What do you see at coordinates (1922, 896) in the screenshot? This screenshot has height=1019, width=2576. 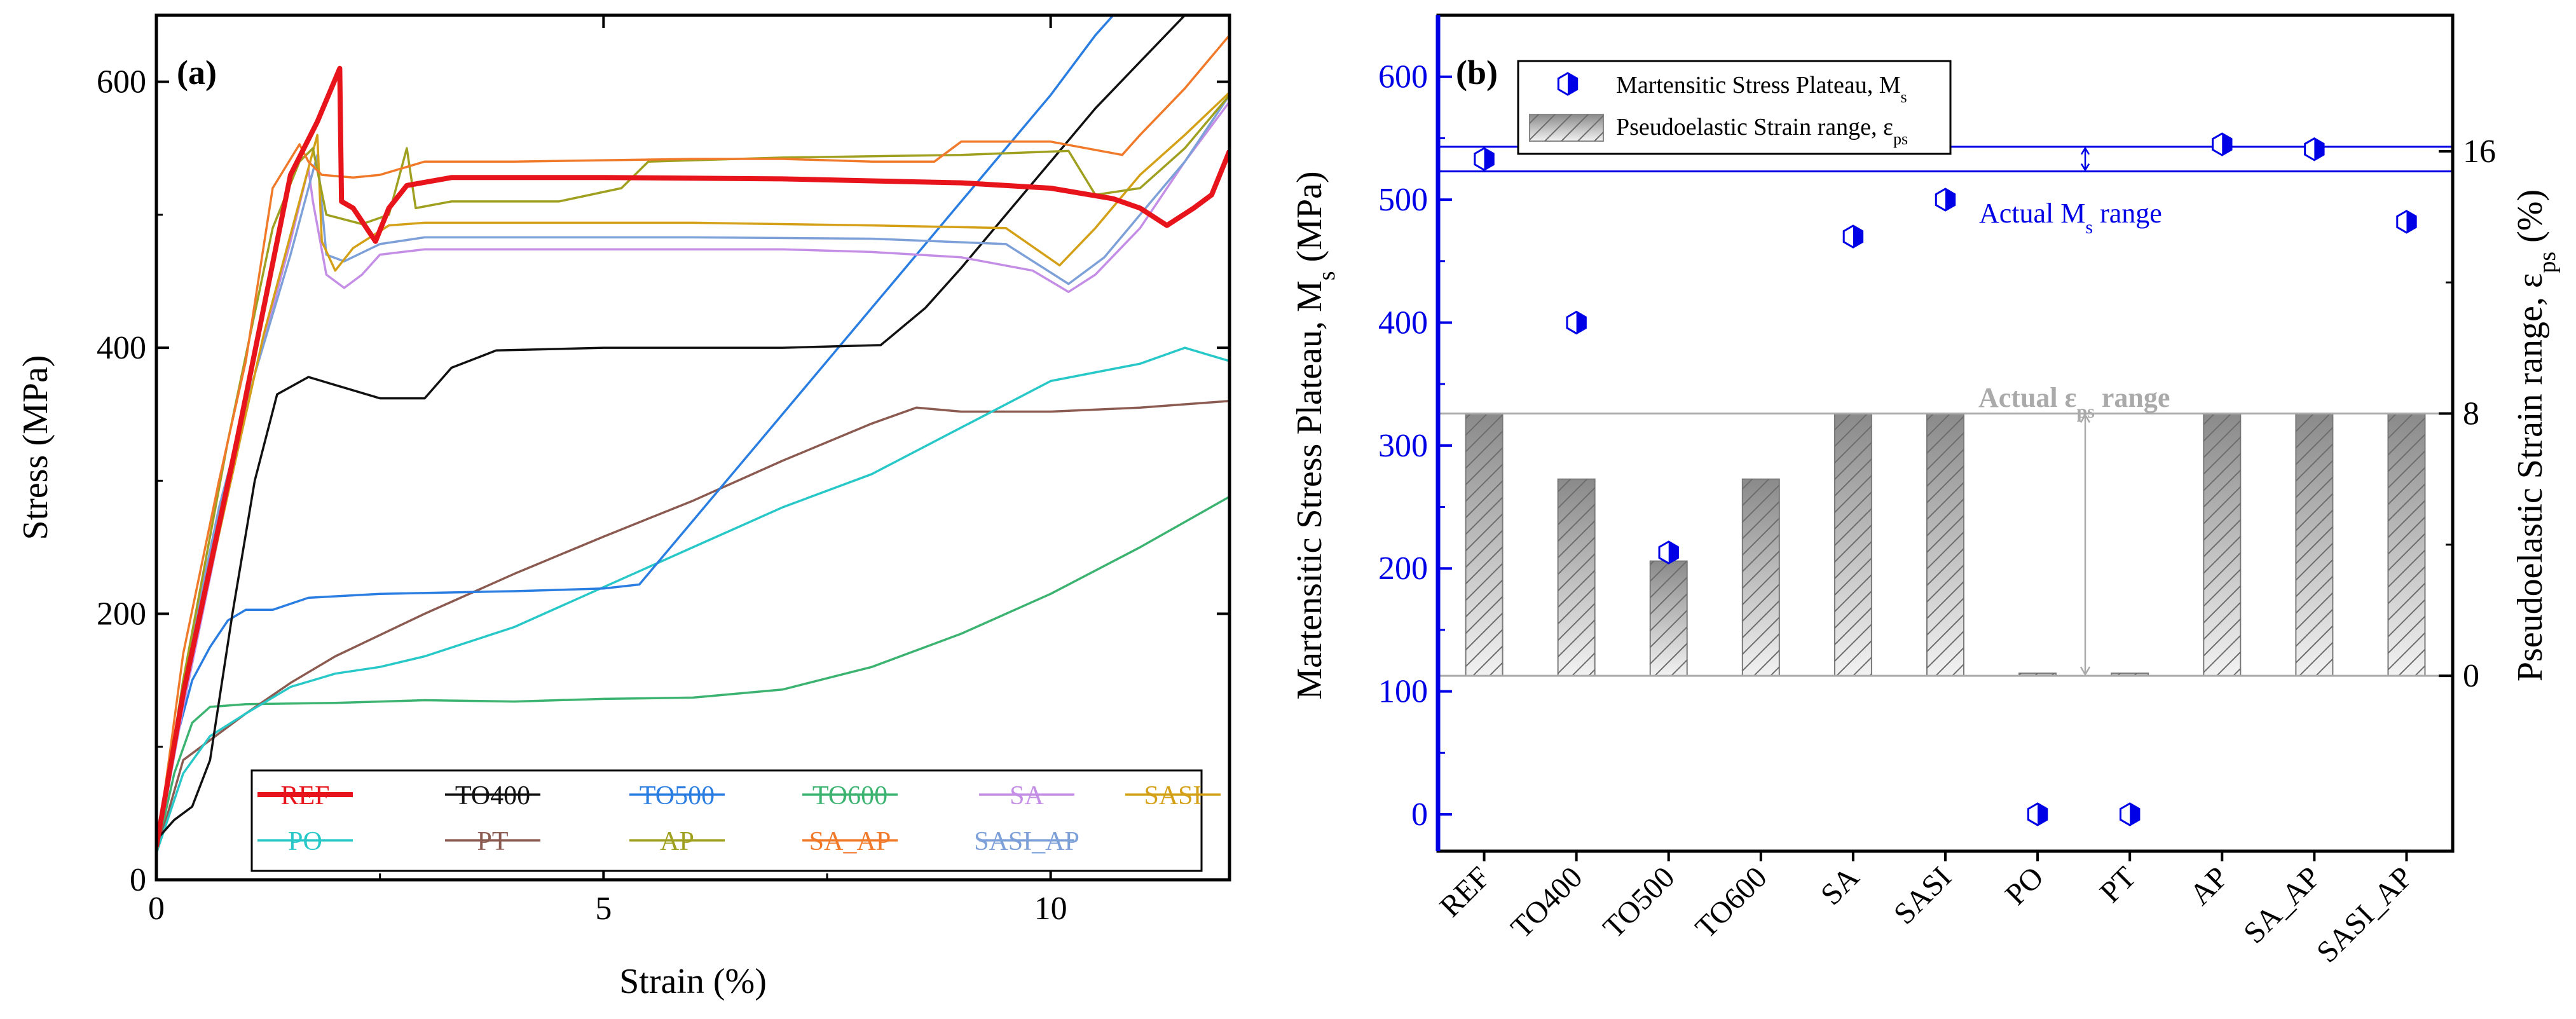 I see `x-tick-label-sasi: SASI` at bounding box center [1922, 896].